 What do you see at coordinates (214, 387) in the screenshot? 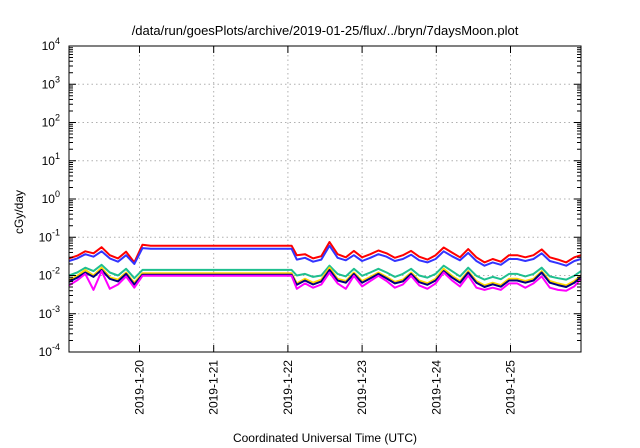
I see `x-tick-label: 2019-1-21` at bounding box center [214, 387].